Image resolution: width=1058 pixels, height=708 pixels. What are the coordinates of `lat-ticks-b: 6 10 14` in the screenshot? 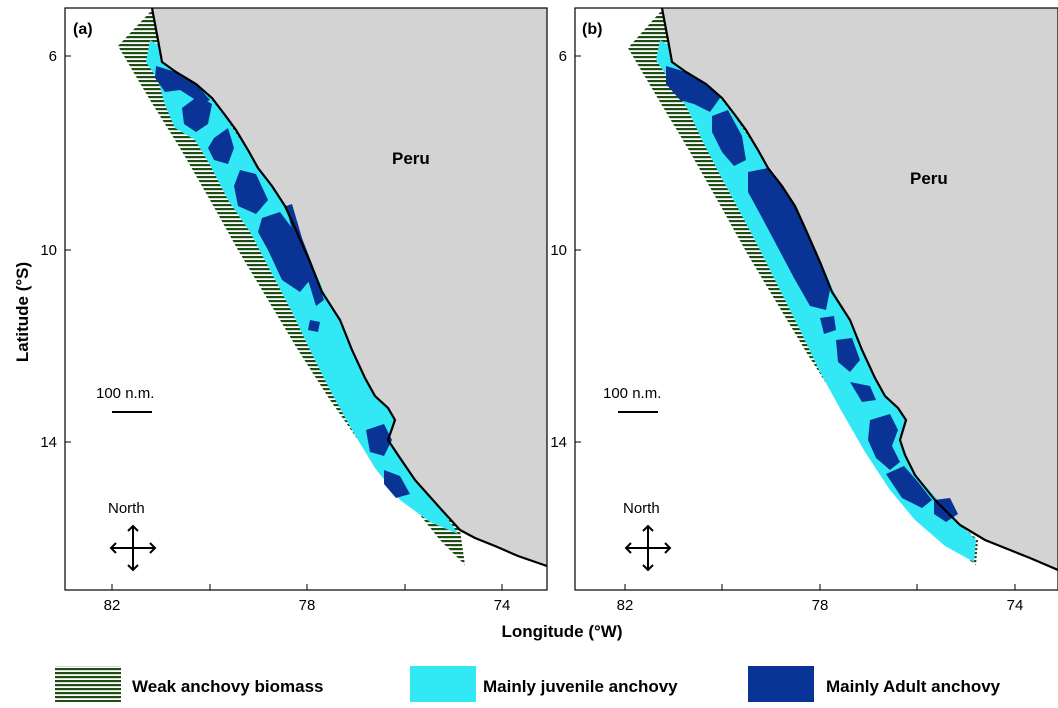 It's located at (565, 249).